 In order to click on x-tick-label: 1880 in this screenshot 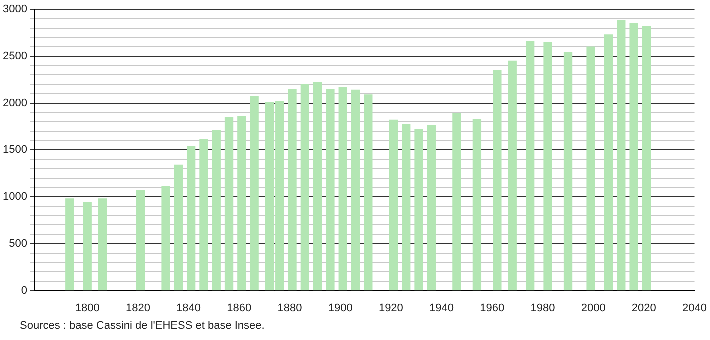, I will do `click(290, 308)`.